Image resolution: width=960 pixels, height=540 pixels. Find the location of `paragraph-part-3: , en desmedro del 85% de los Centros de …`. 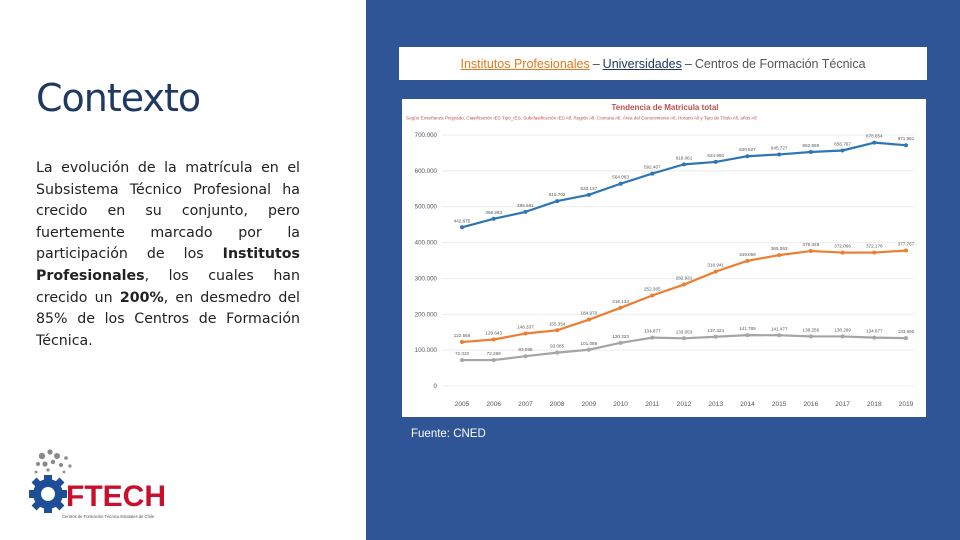

paragraph-part-3: , en desmedro del 85% de los Centros de … is located at coordinates (168, 319).